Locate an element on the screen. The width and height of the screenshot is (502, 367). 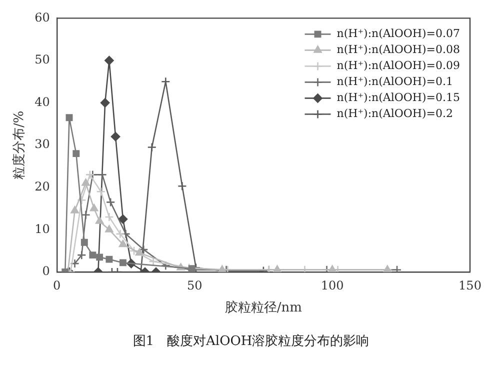
legend-label: n(H⁺):n(AlOOH)=0.08 is located at coordinates (398, 49).